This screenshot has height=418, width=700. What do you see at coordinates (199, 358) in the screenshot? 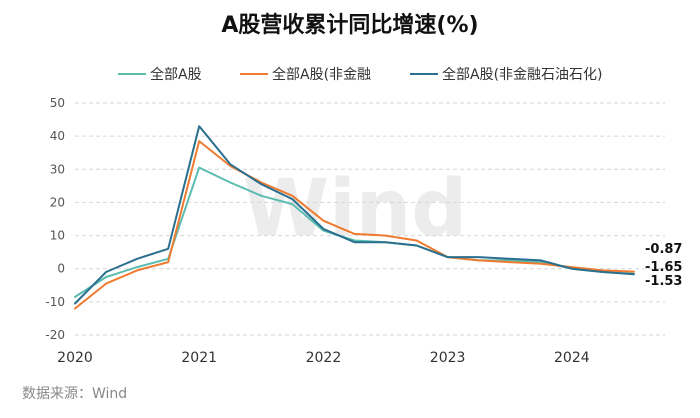
I see `x-tick-label: 2021` at bounding box center [199, 358].